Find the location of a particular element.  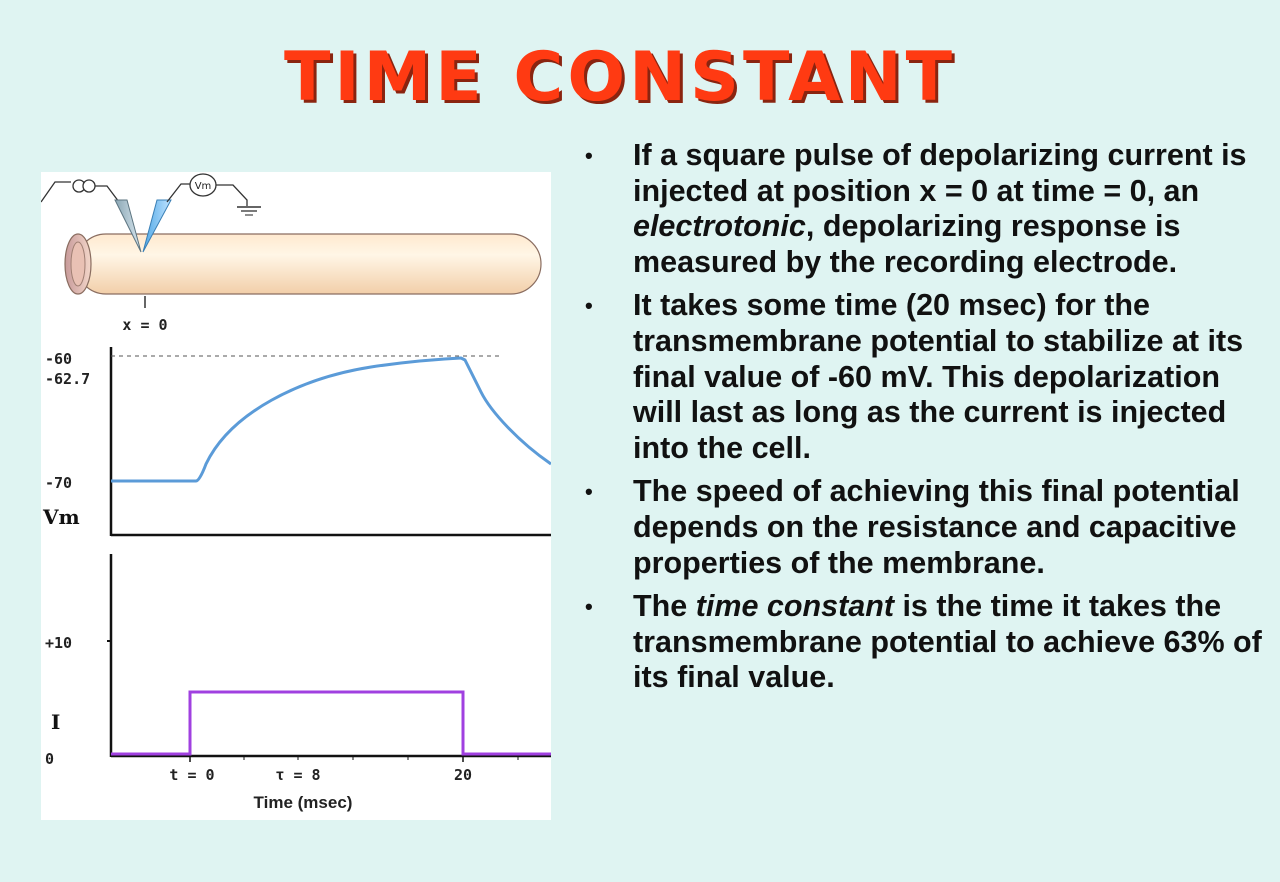

current-graph: +10 0 I t = 0 τ = 8 20 Time (msec) is located at coordinates (298, 683).